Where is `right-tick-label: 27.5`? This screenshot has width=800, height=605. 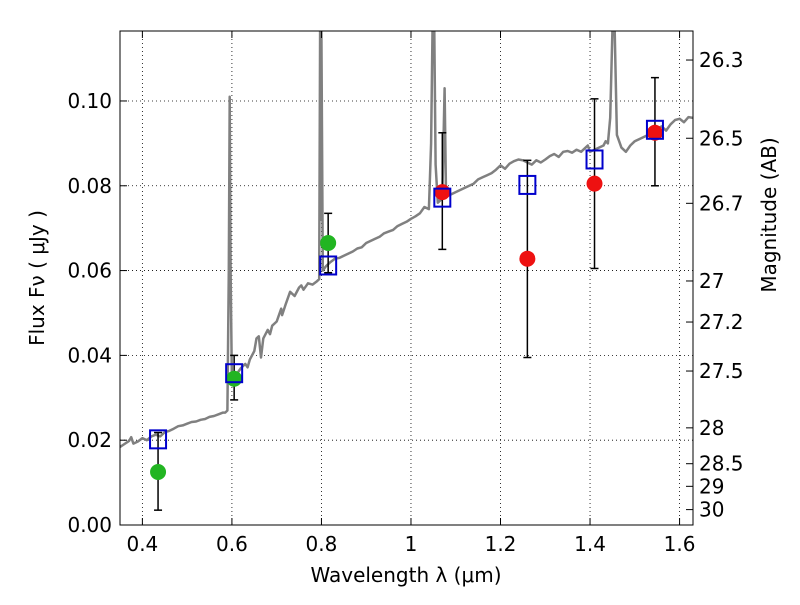
right-tick-label: 27.5 is located at coordinates (721, 371).